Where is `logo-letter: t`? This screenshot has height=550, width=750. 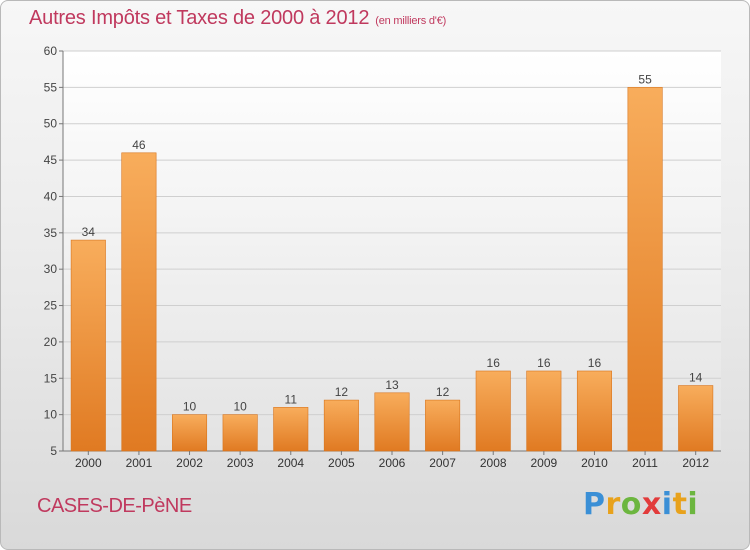
logo-letter: t is located at coordinates (680, 504).